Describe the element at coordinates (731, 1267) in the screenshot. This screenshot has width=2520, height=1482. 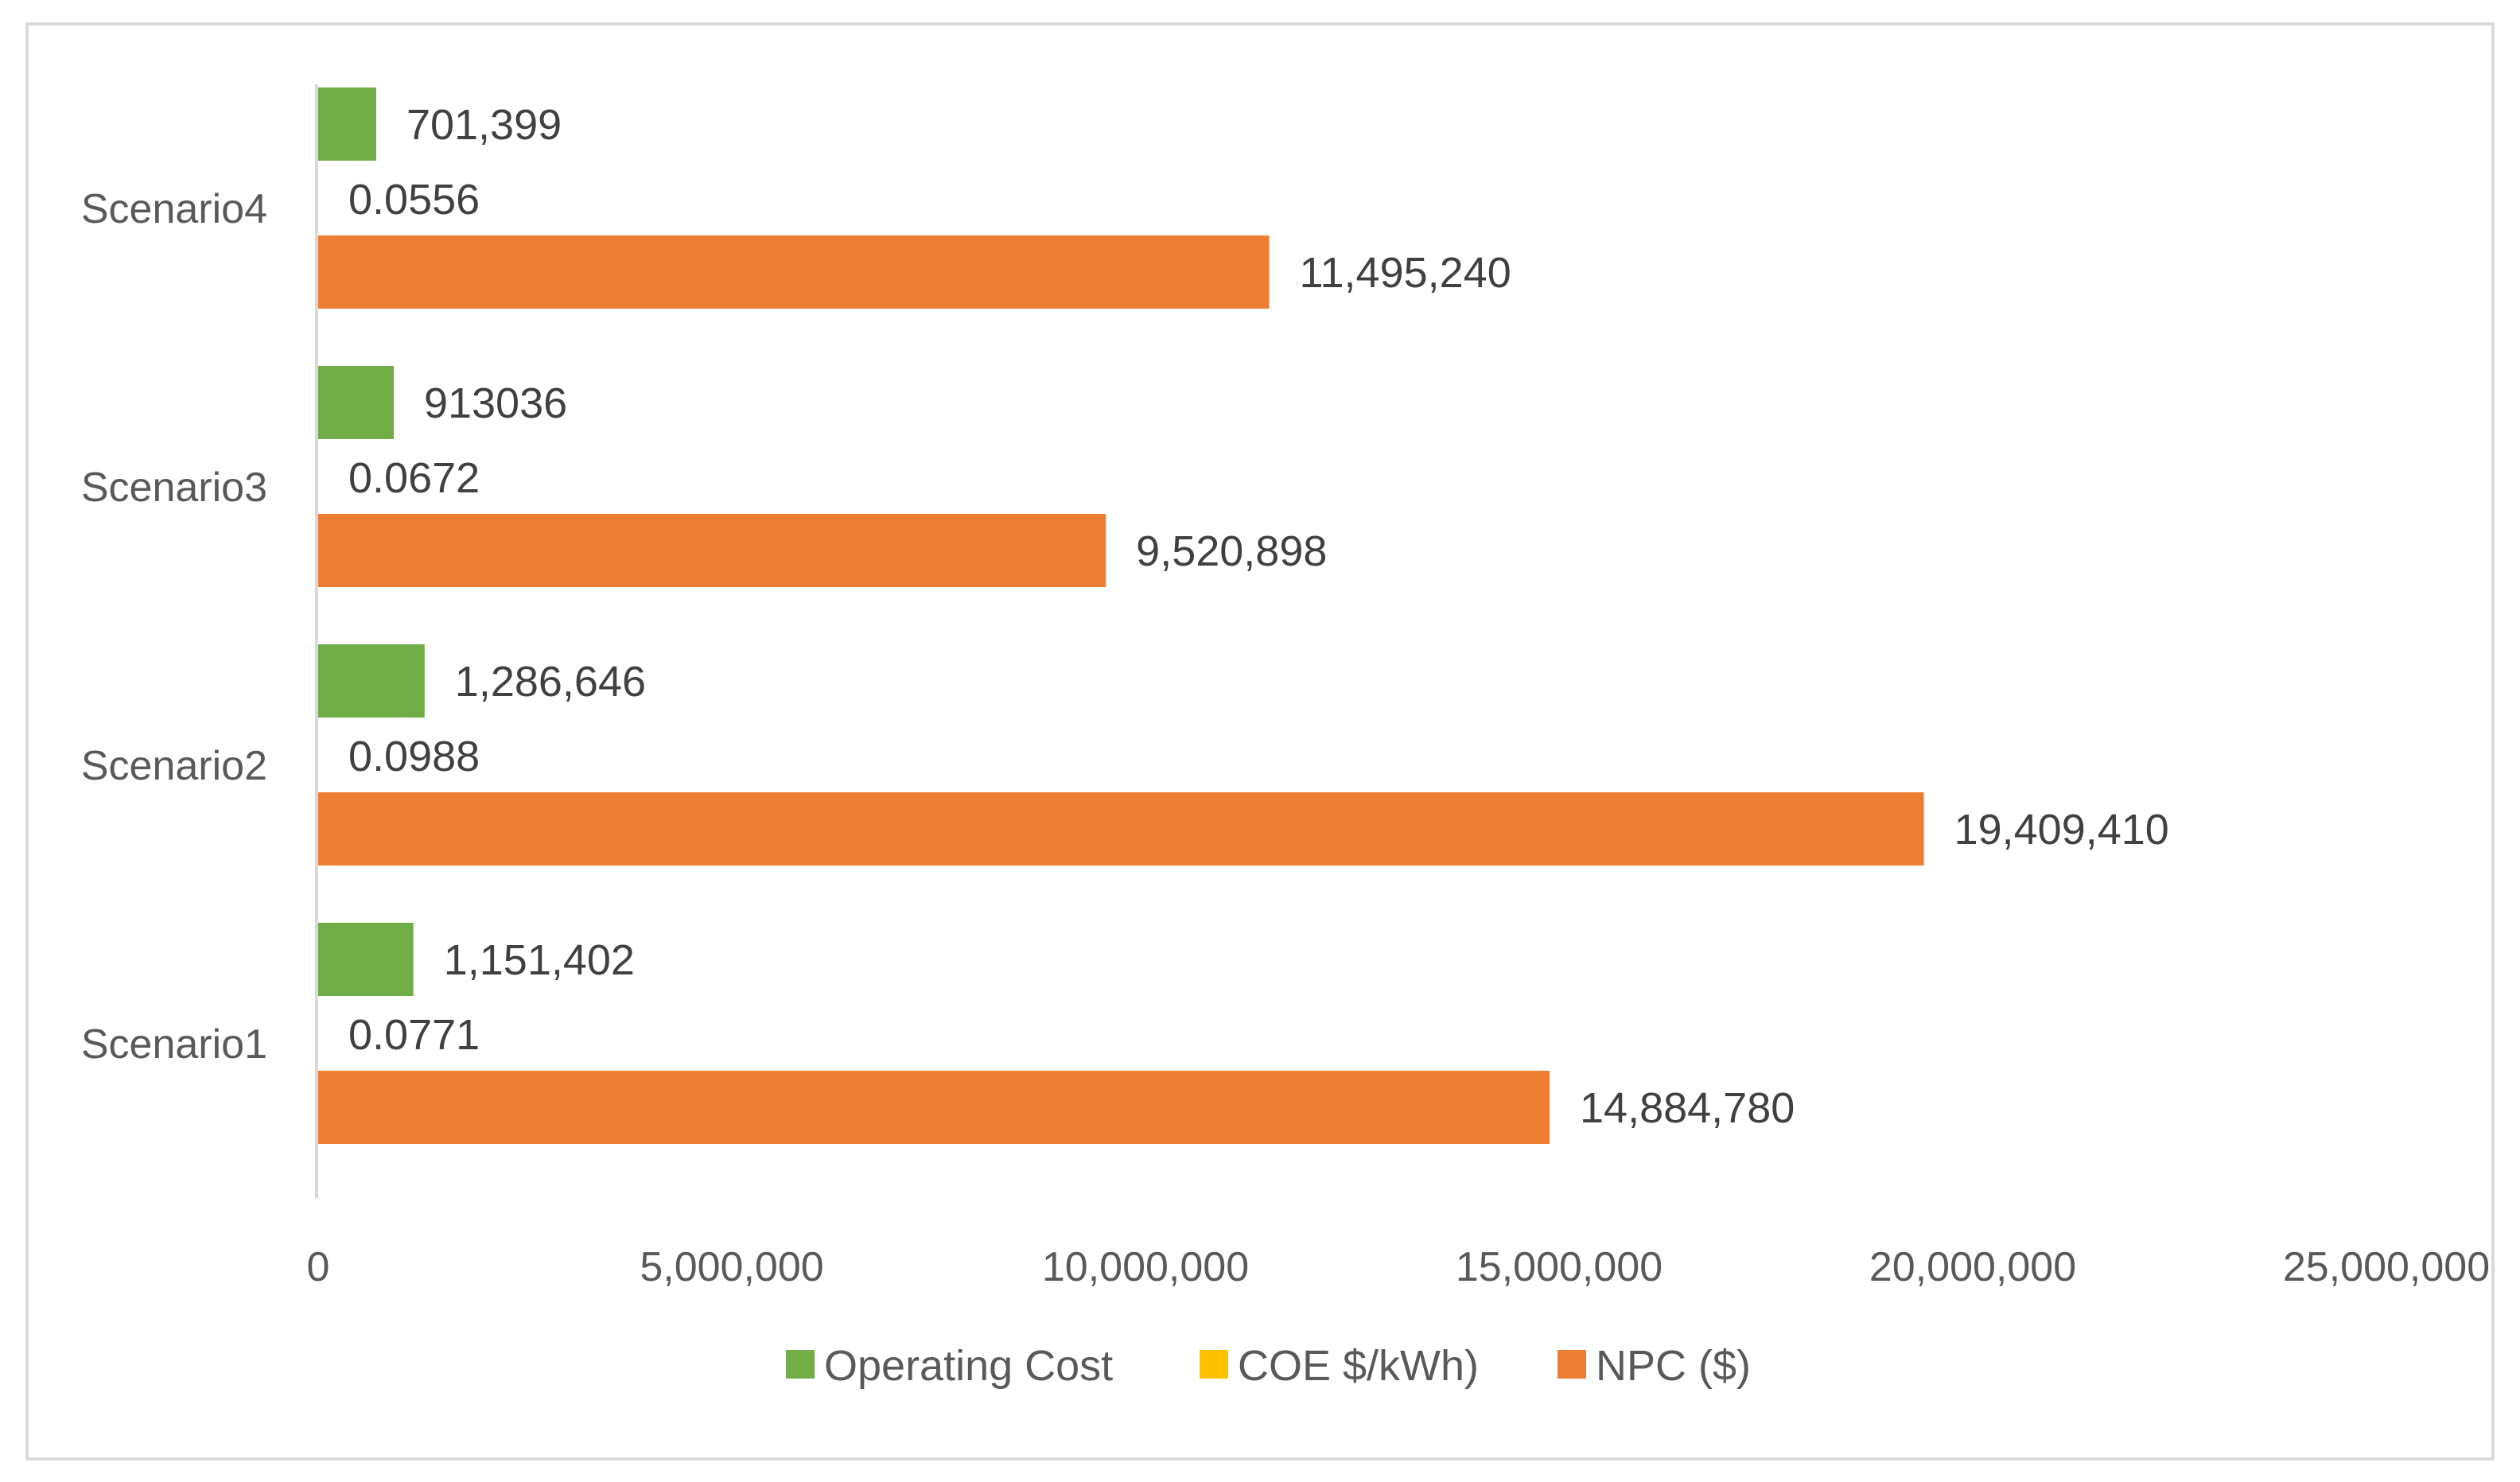
I see `x-tick-label-1: 5,000,000` at that location.